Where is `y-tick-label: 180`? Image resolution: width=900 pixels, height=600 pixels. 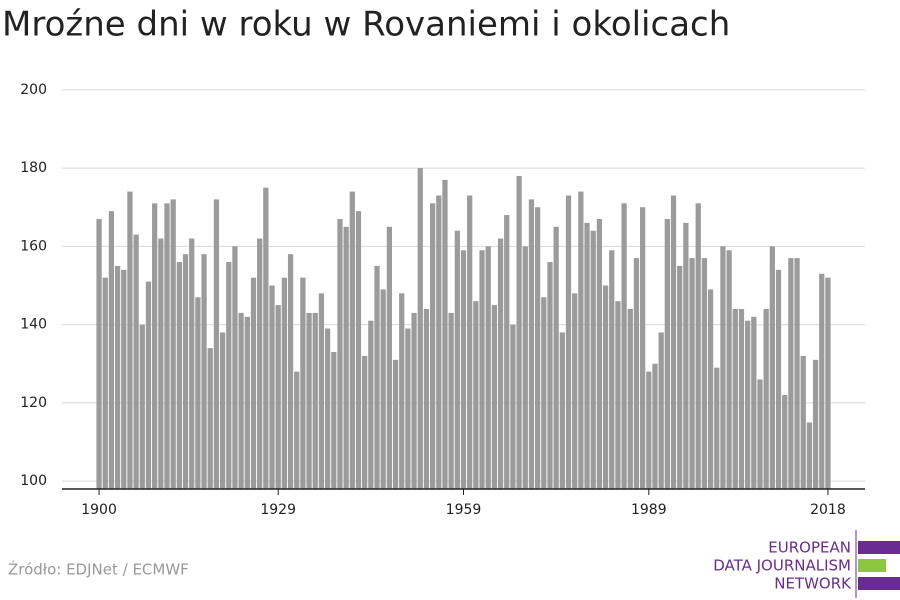 y-tick-label: 180 is located at coordinates (33, 168).